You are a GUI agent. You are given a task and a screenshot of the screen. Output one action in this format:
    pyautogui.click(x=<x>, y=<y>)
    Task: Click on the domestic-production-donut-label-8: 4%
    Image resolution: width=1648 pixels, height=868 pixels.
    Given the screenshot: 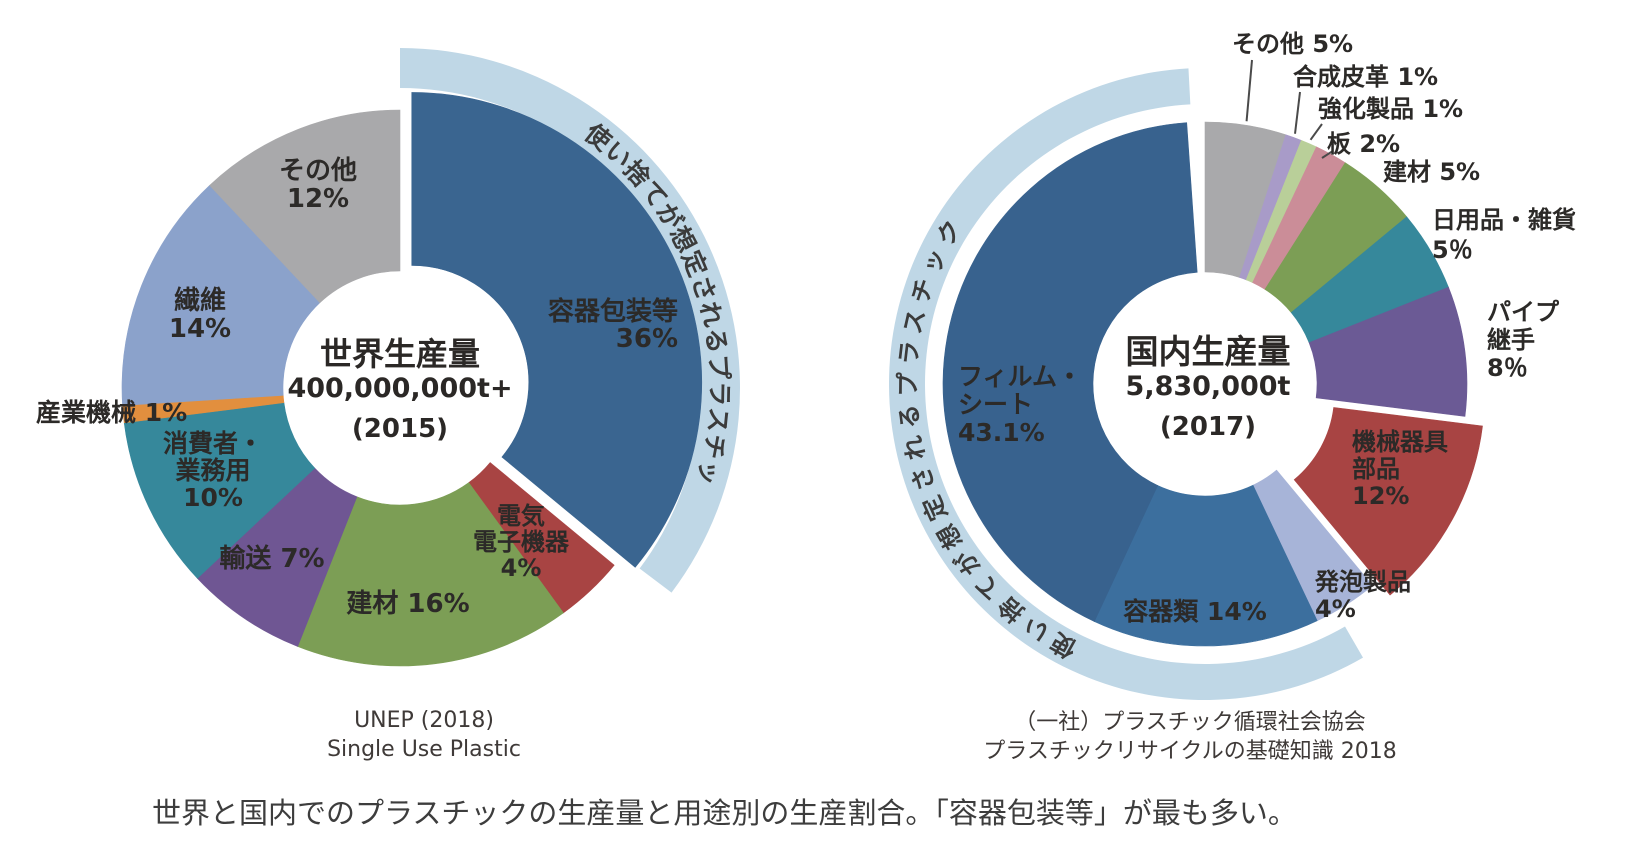 What is the action you would take?
    pyautogui.click(x=1335, y=609)
    